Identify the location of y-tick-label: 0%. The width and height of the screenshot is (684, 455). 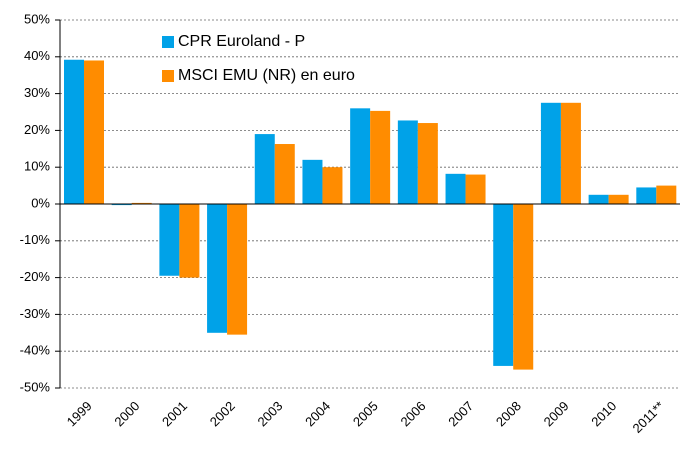
(40, 202).